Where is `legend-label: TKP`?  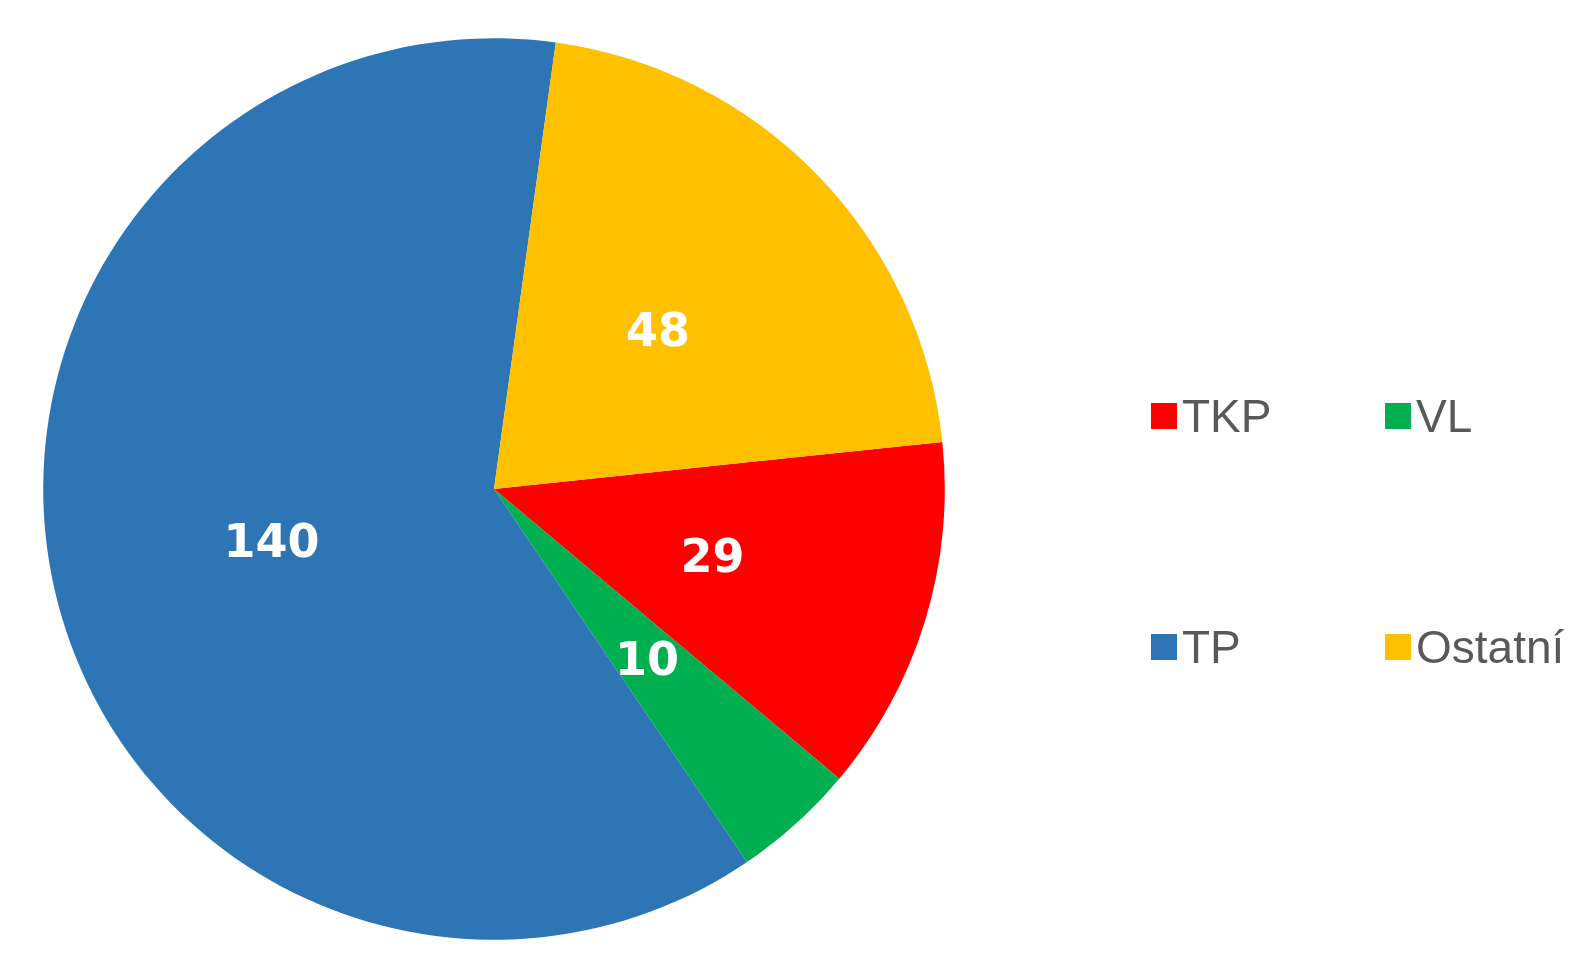
legend-label: TKP is located at coordinates (1227, 416).